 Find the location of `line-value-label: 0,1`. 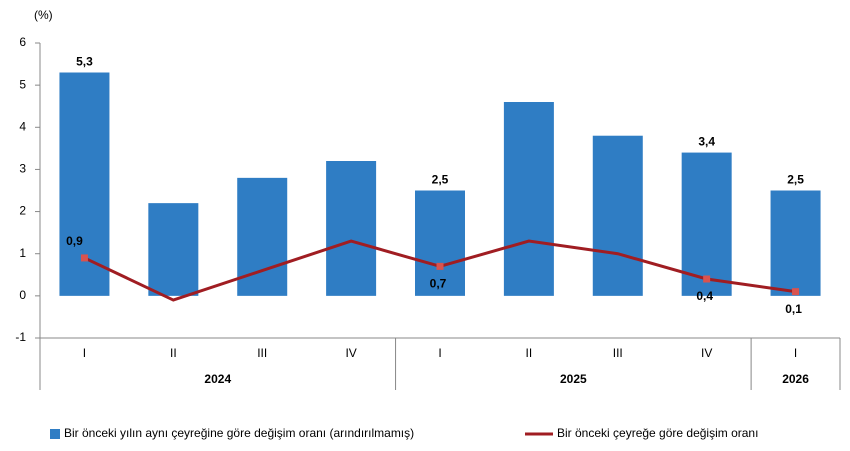

line-value-label: 0,1 is located at coordinates (793, 309).